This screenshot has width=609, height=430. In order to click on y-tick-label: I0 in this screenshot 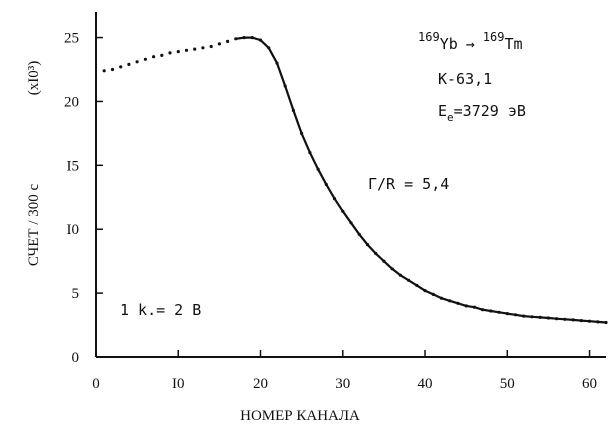, I will do `click(73, 230)`.